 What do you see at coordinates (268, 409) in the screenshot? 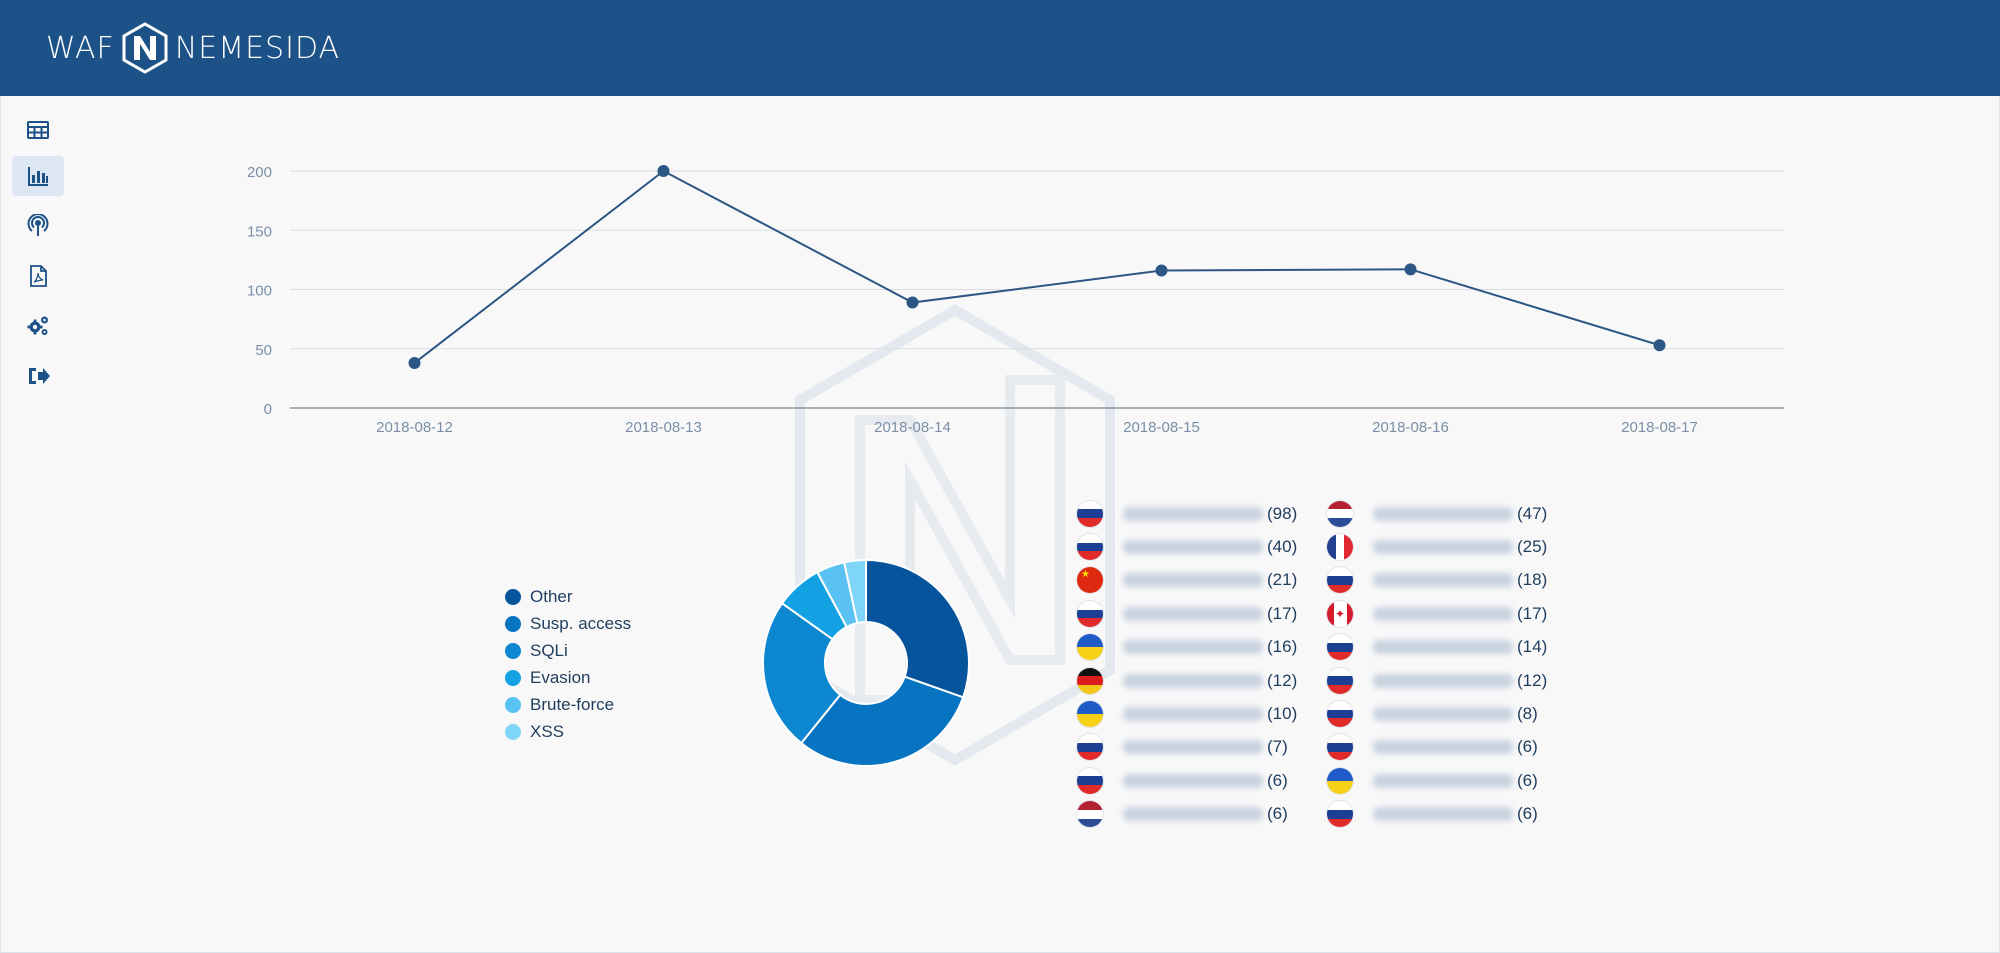
I see `y-tick-label: 0` at bounding box center [268, 409].